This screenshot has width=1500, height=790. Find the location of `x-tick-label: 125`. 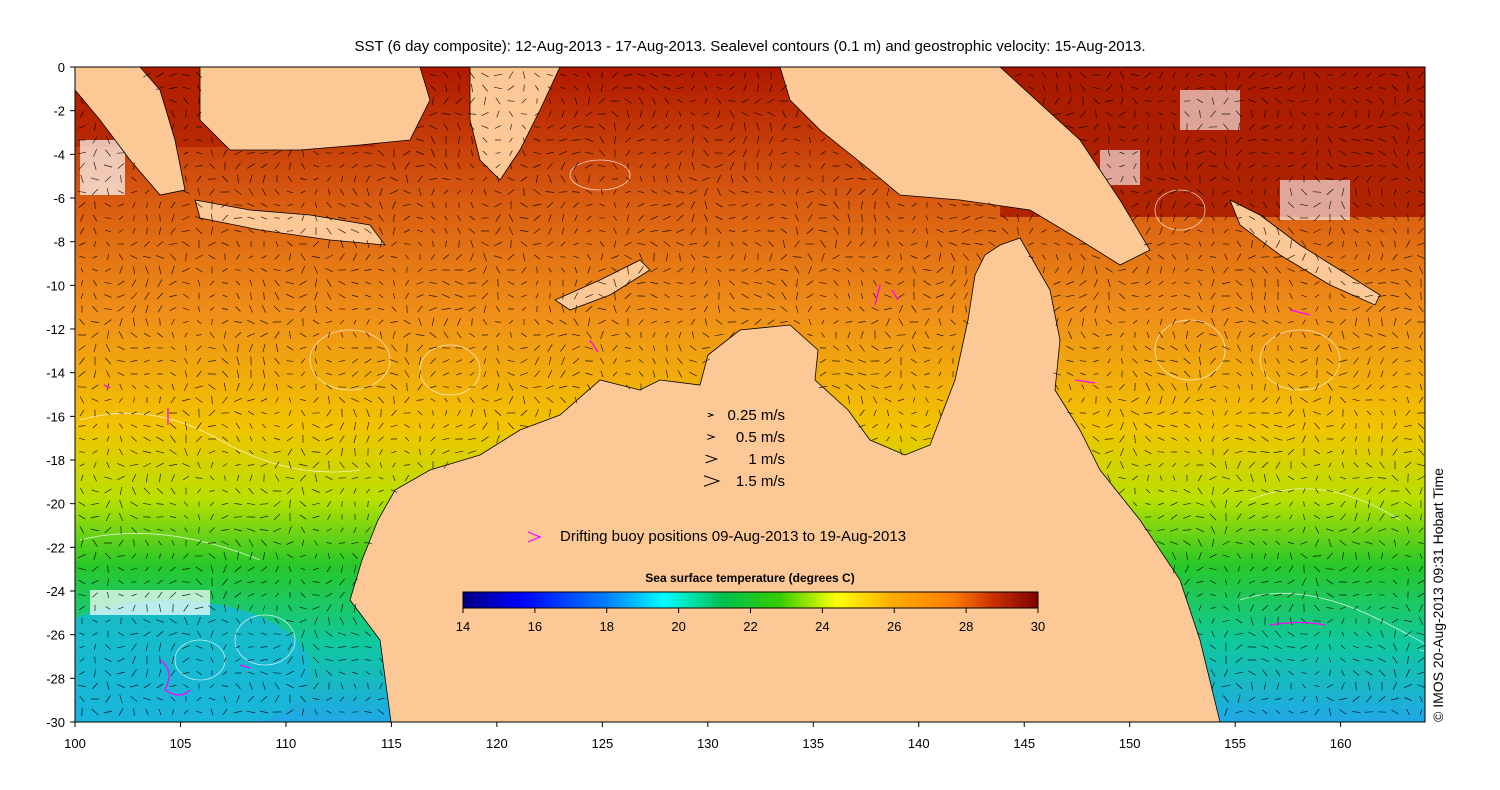

x-tick-label: 125 is located at coordinates (602, 743).